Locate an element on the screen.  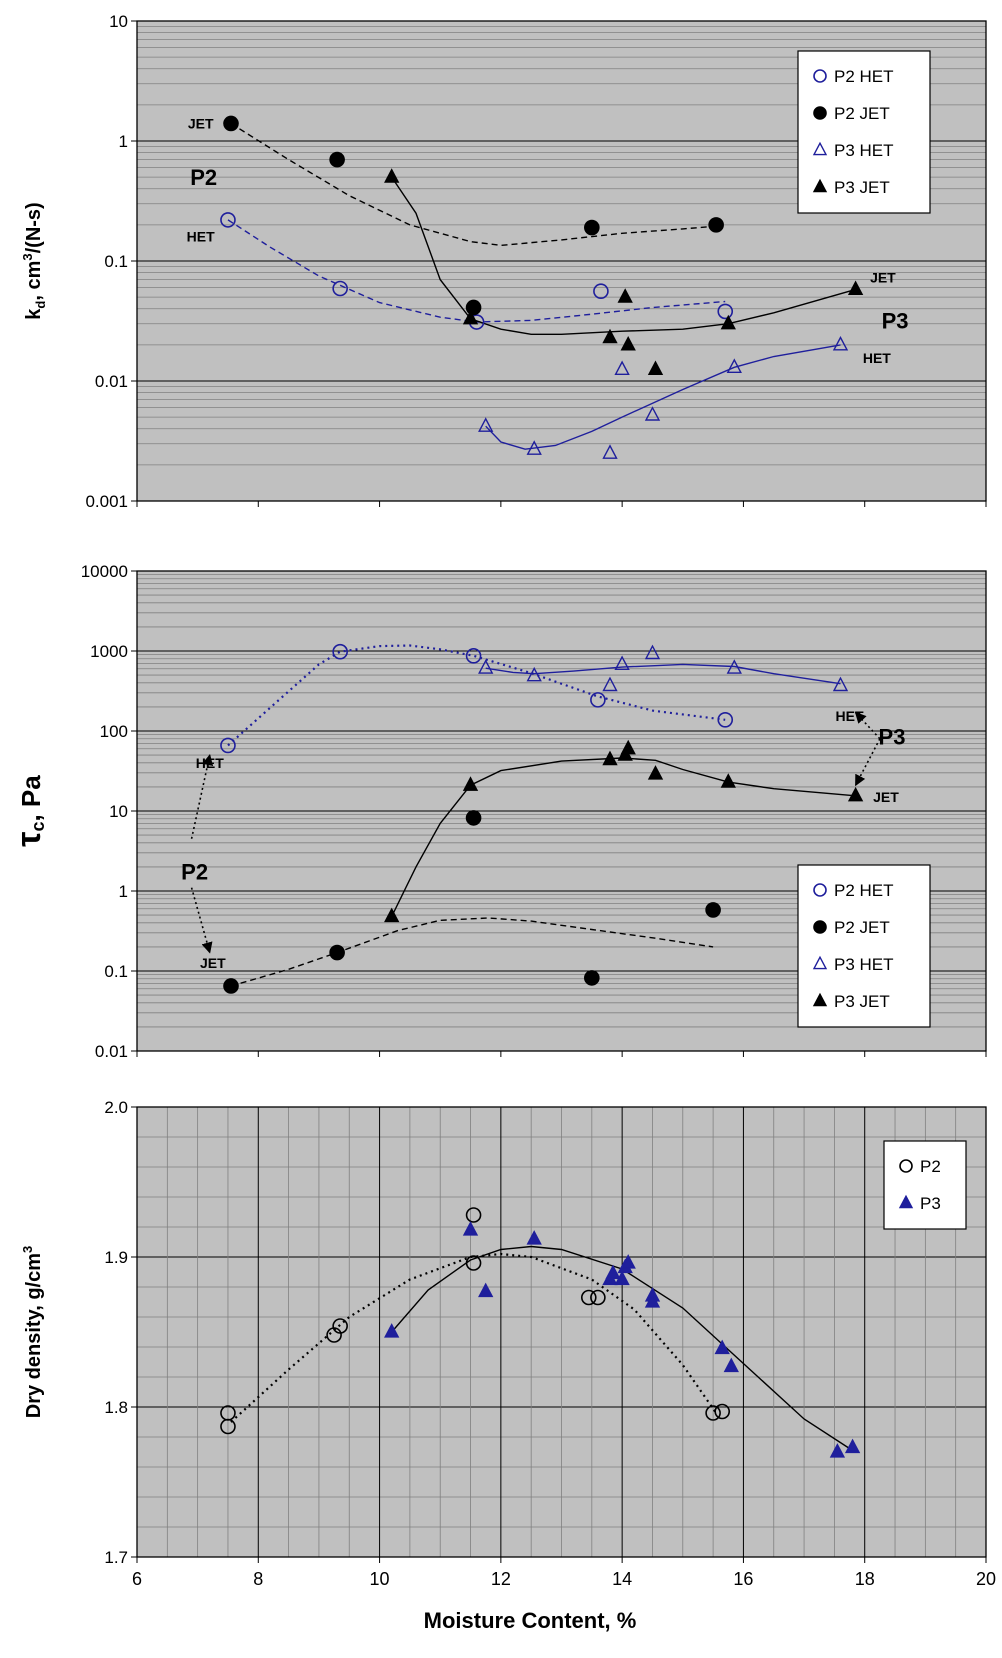
legend-label: P3 JET is located at coordinates (862, 187).